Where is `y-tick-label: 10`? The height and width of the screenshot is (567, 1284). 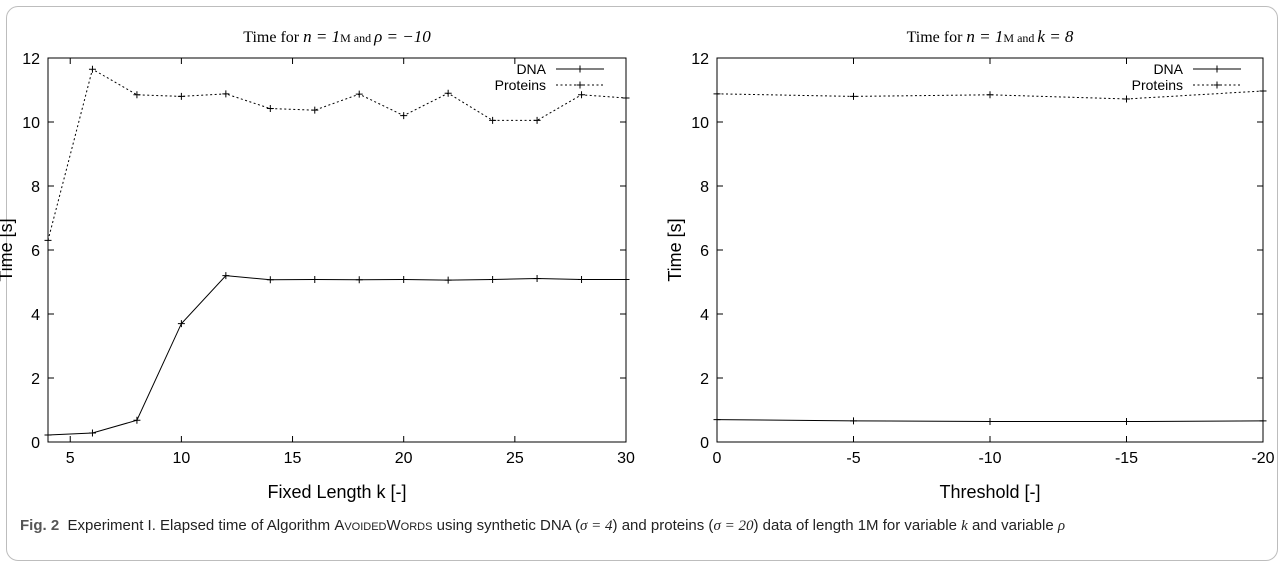 y-tick-label: 10 is located at coordinates (31, 123).